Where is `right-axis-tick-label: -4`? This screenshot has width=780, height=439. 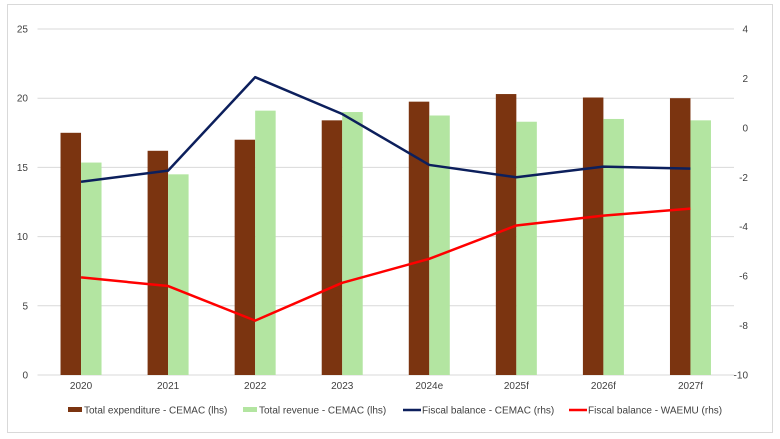 right-axis-tick-label: -4 is located at coordinates (743, 227).